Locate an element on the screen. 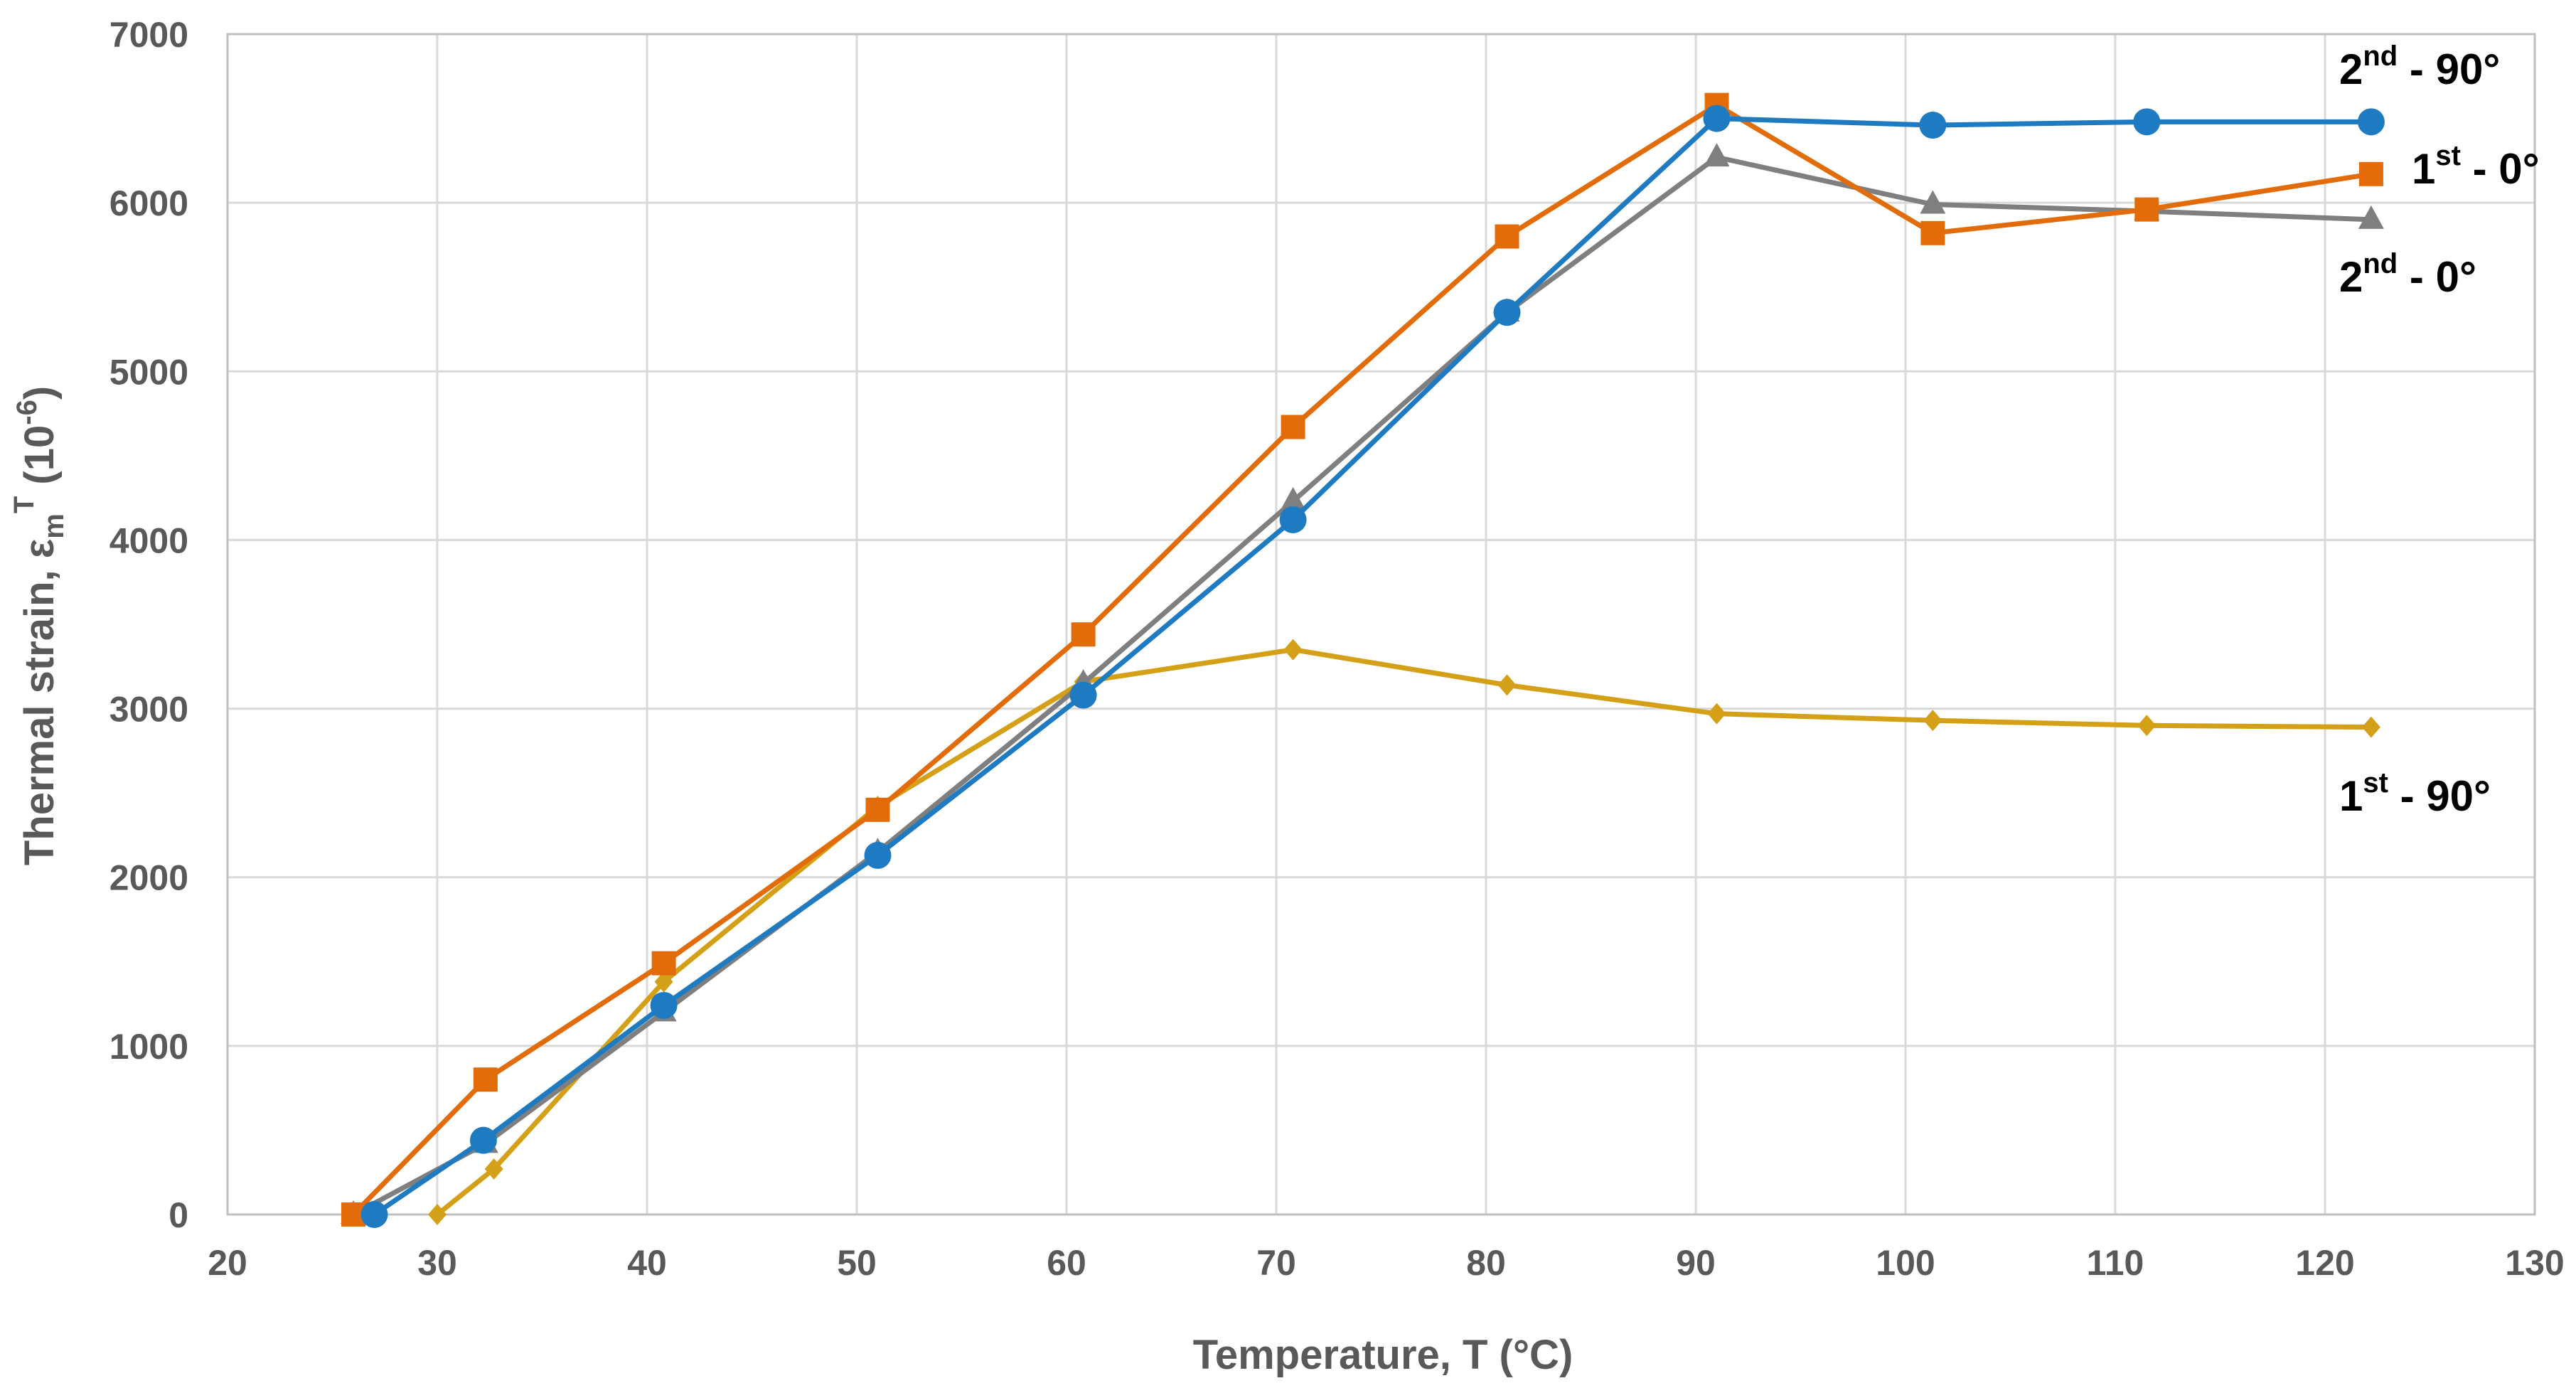 The width and height of the screenshot is (2576, 1388). x-tick-label: 90 is located at coordinates (1696, 1263).